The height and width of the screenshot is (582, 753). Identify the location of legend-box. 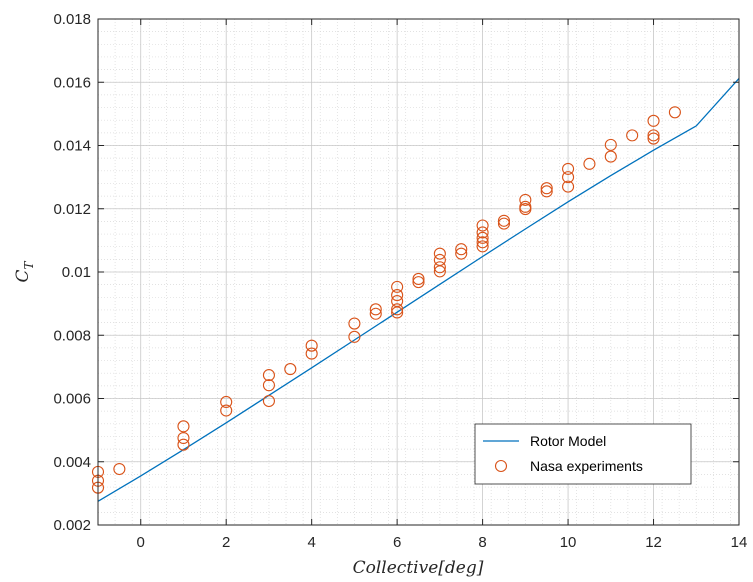
(583, 454).